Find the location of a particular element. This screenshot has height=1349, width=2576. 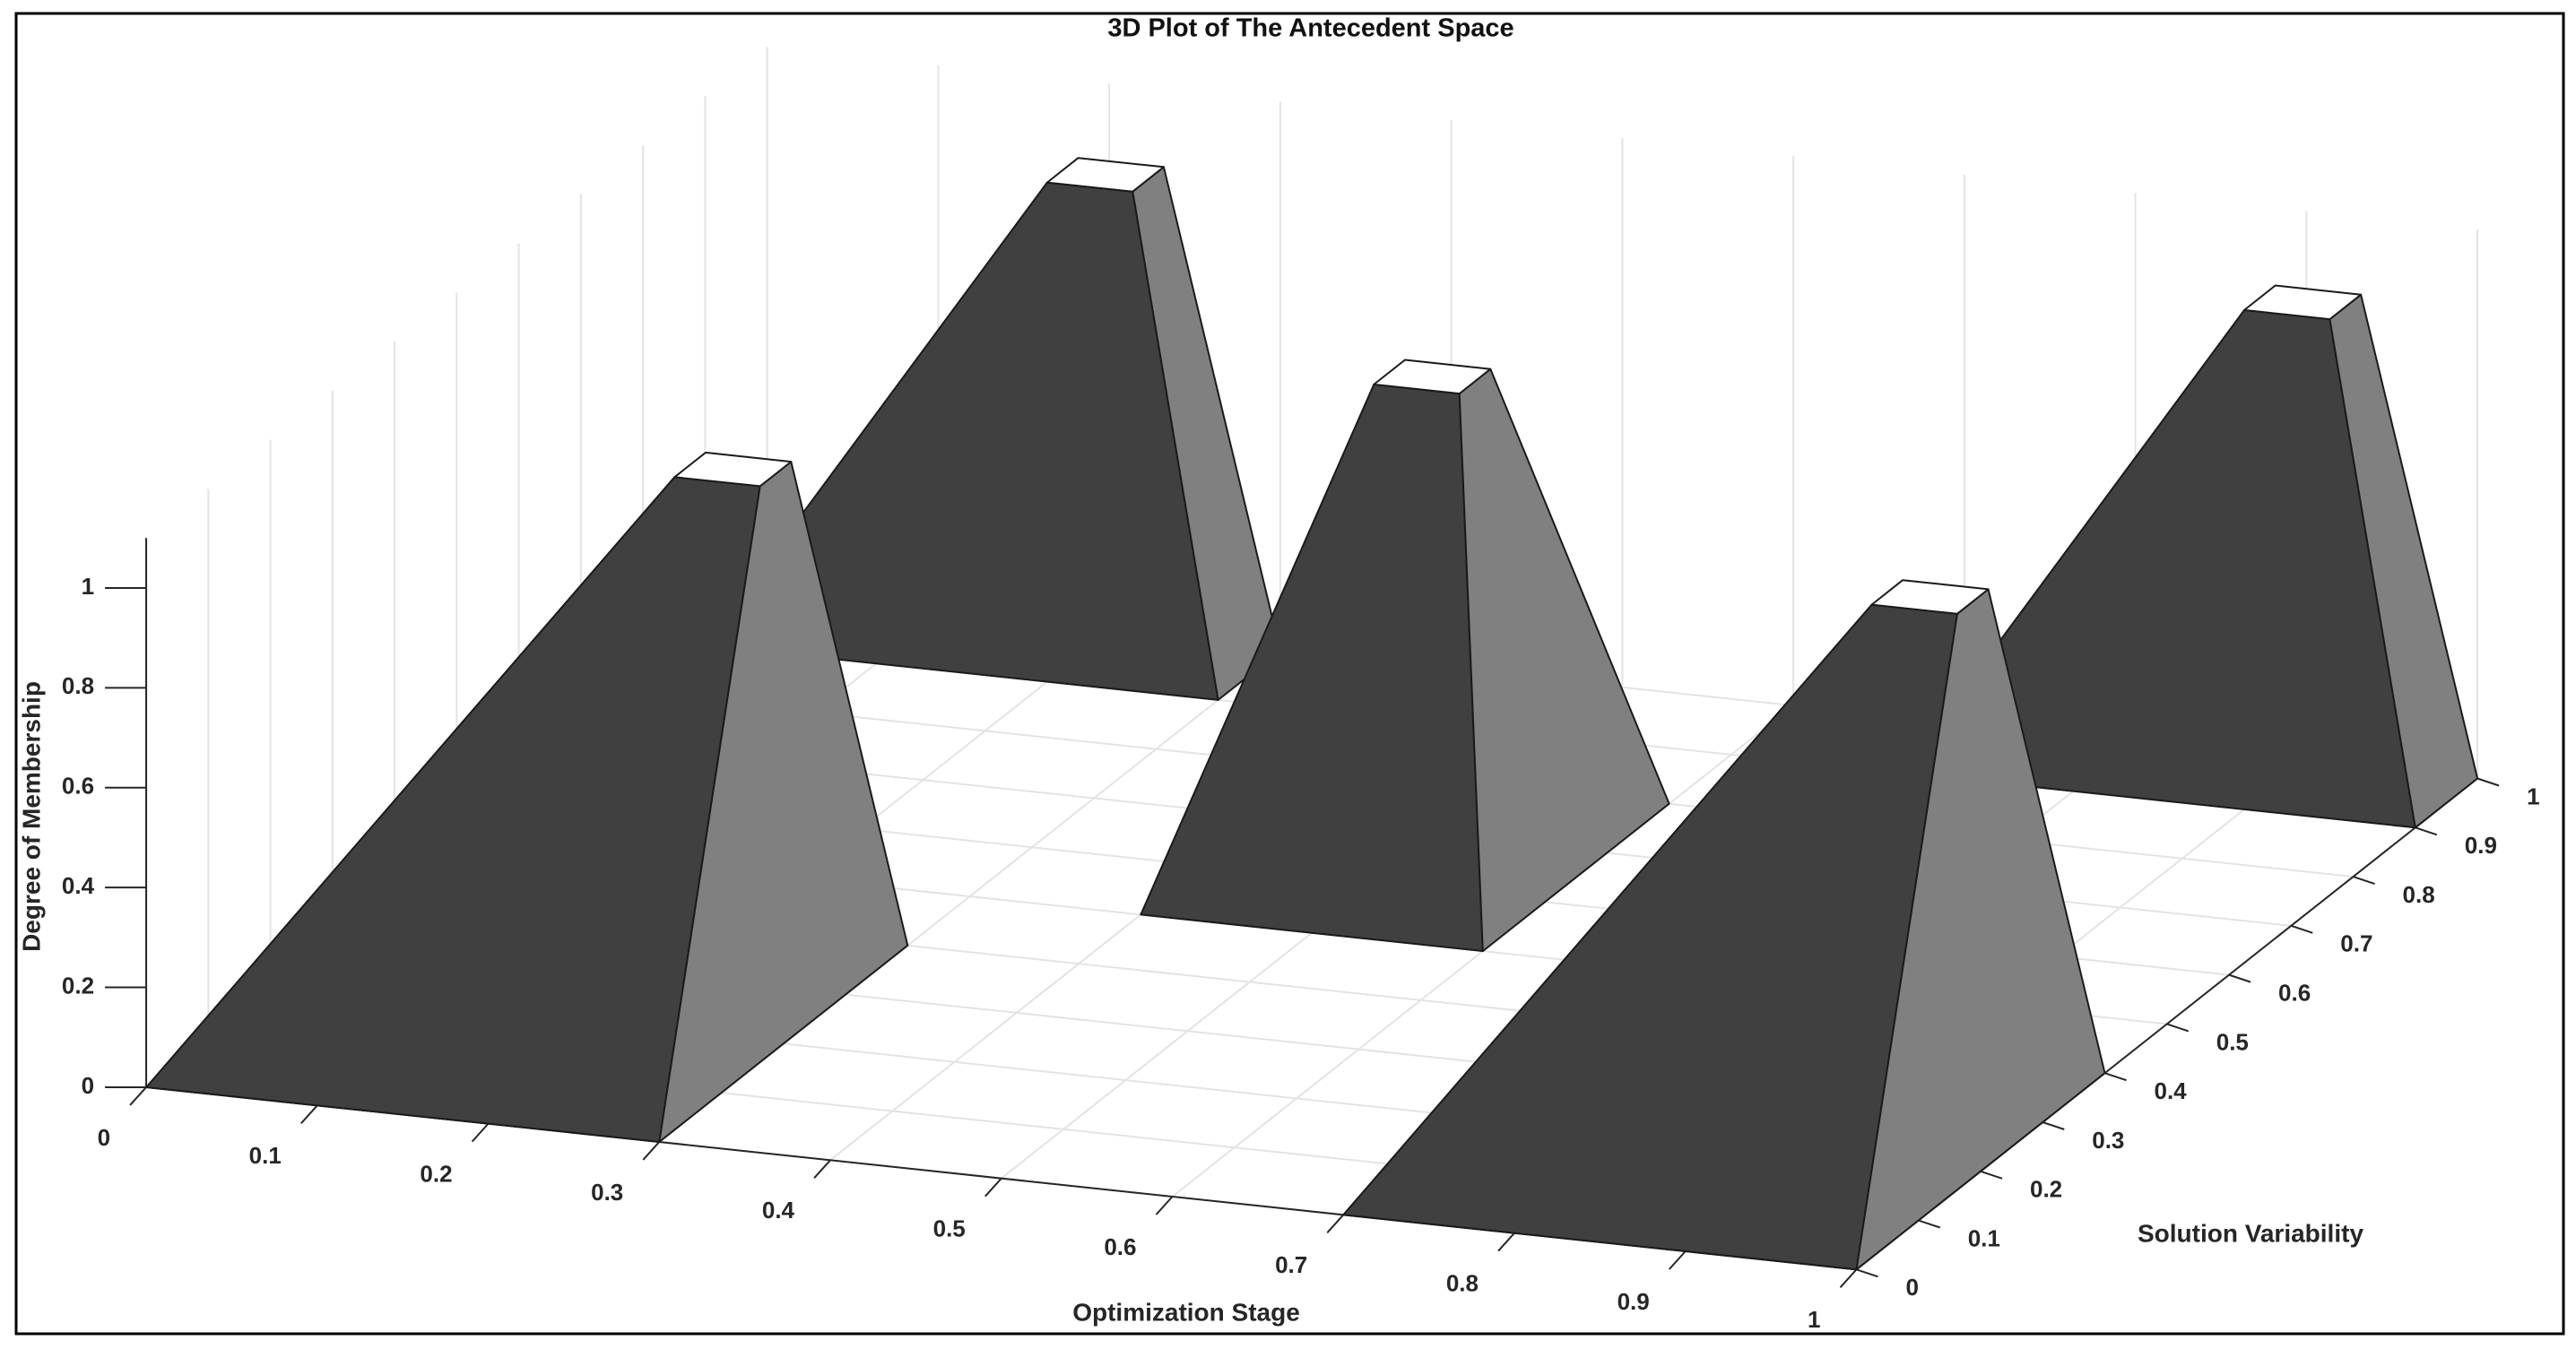

y-tick-label: 0.6 is located at coordinates (2294, 994).